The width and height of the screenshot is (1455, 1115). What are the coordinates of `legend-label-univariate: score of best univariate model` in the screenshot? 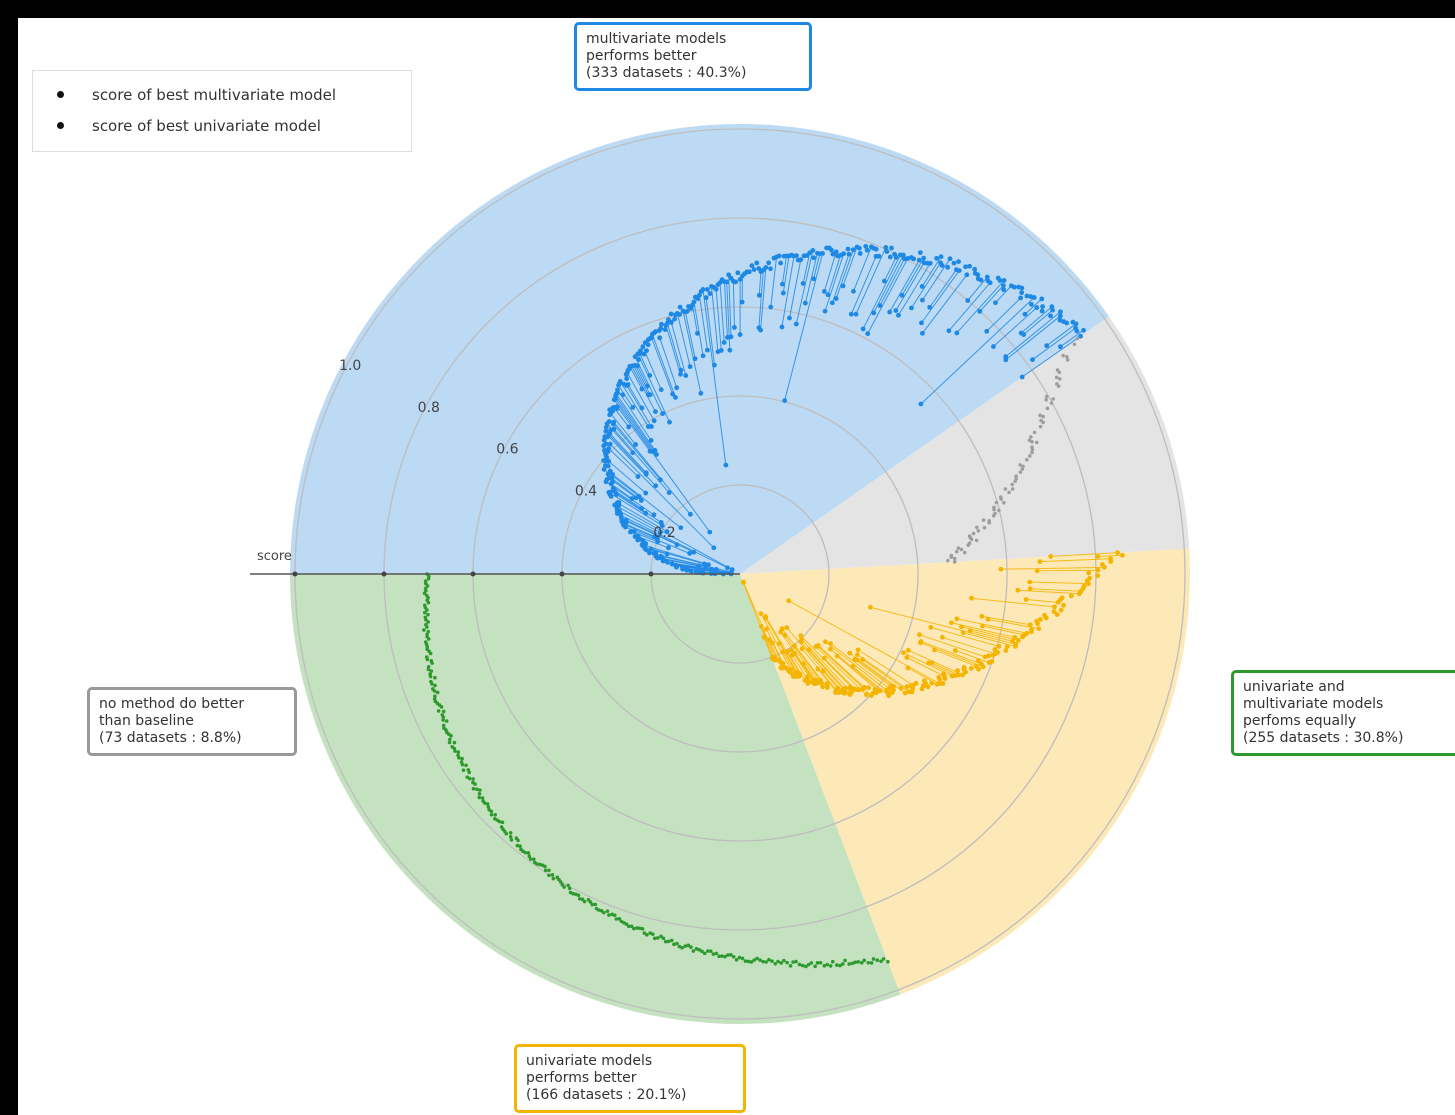 It's located at (206, 125).